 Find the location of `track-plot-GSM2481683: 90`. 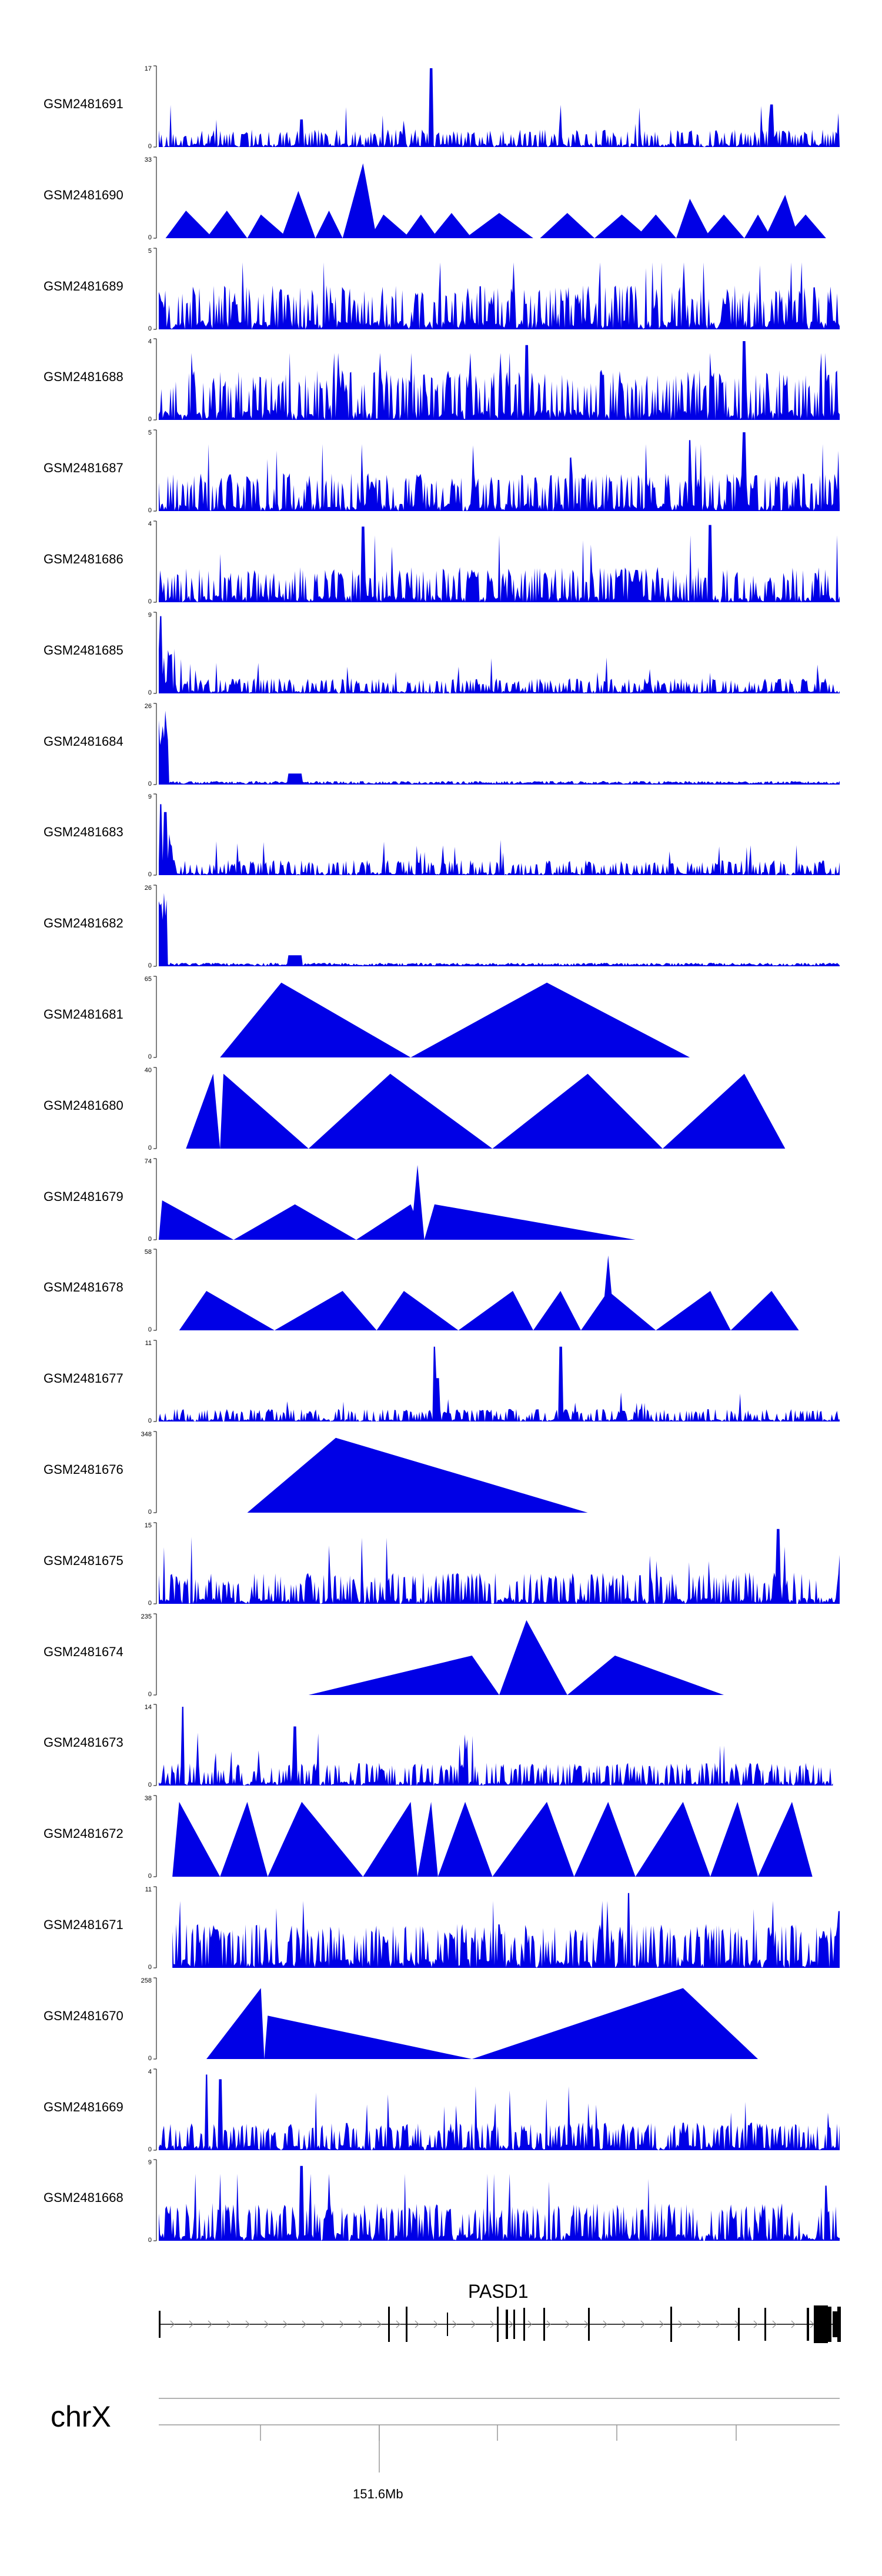

track-plot-GSM2481683: 90 is located at coordinates (494, 835).